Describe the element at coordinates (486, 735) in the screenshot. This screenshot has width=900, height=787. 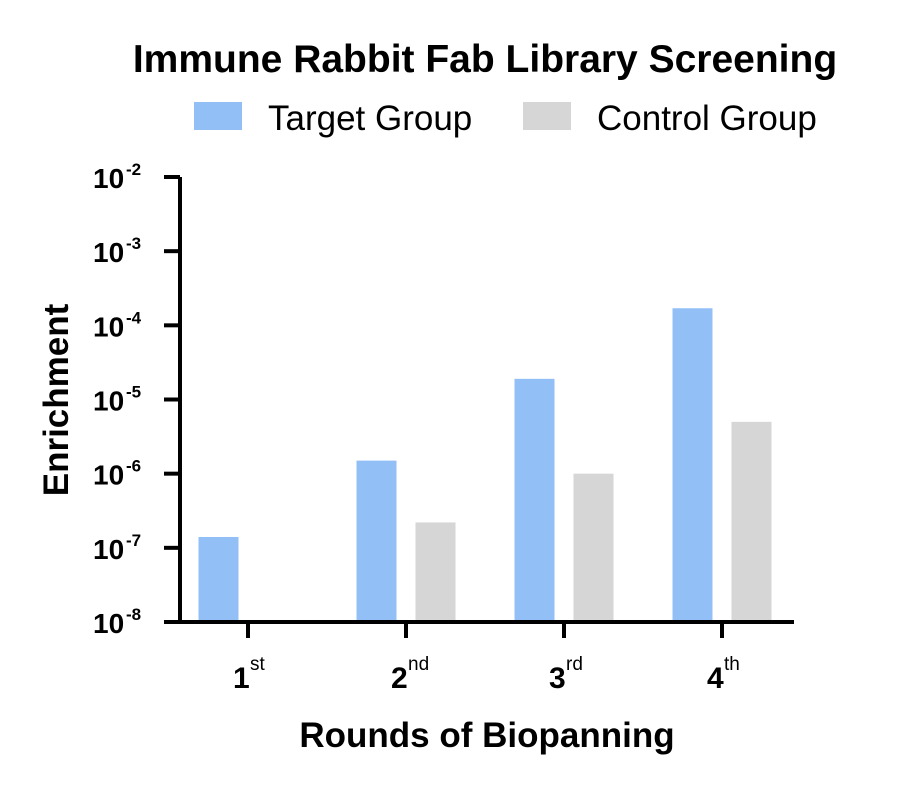
I see `x-axis-label: Rounds of Biopanning` at that location.